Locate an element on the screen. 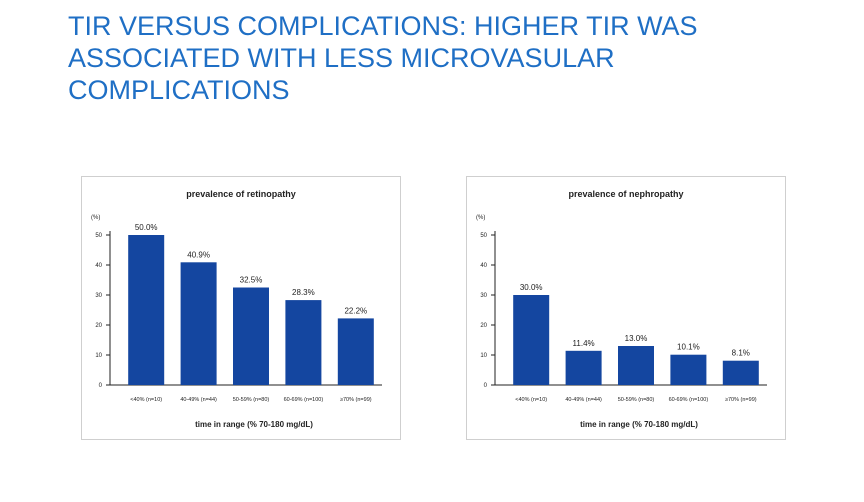 The height and width of the screenshot is (502, 864). nephropathy-y-tick-label: 30 is located at coordinates (483, 296).